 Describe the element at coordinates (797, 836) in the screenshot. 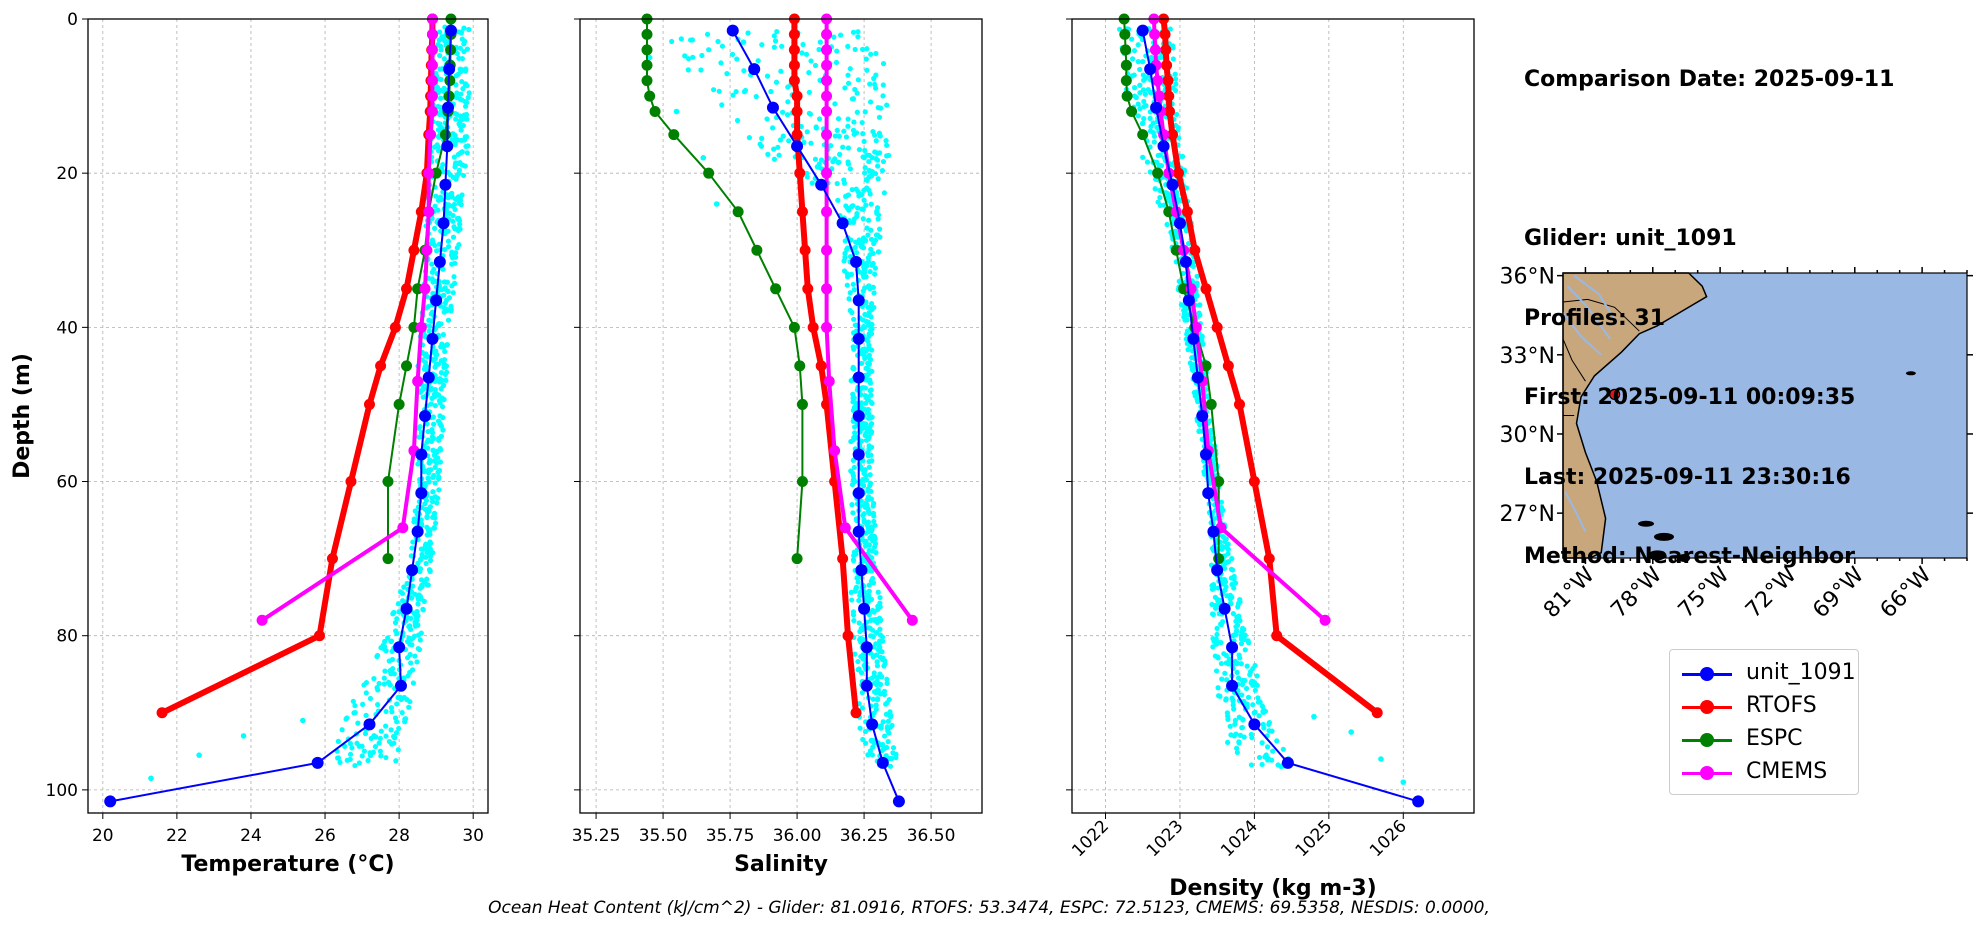

I see `x-tick-label: 36.00` at that location.